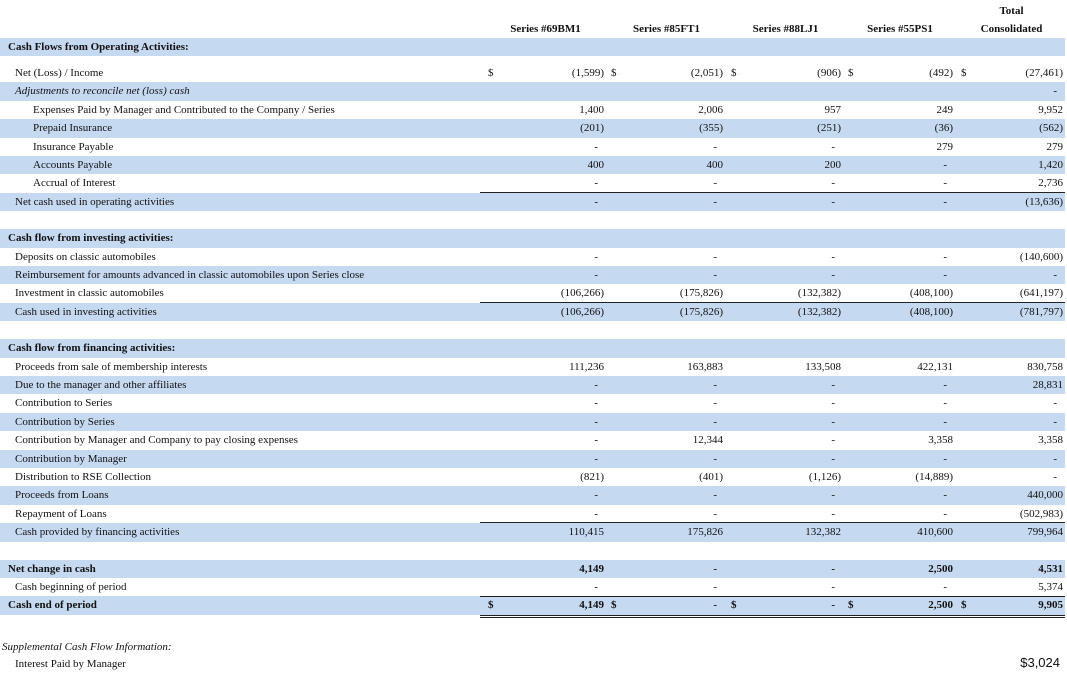 The image size is (1067, 673). Describe the element at coordinates (586, 532) in the screenshot. I see `amount: 110,415` at that location.